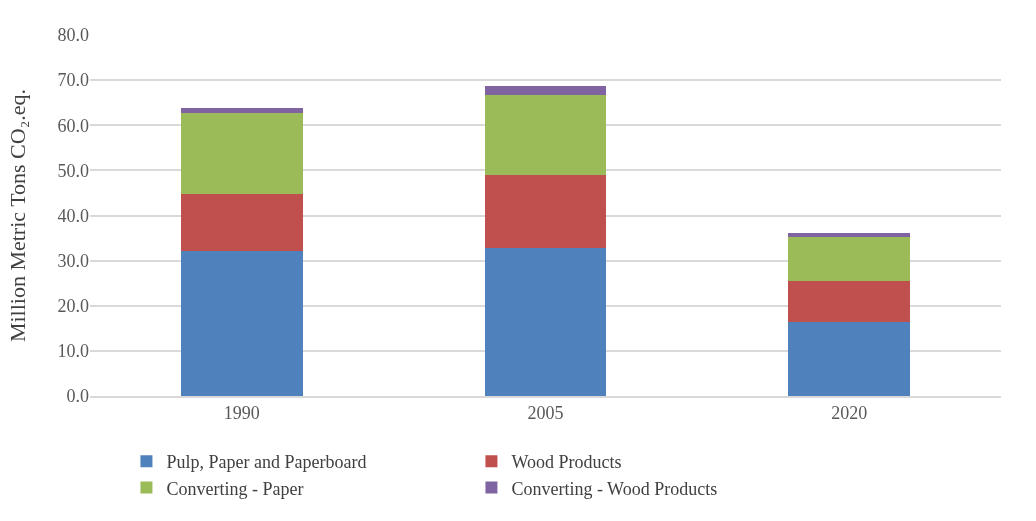 This screenshot has width=1036, height=521. I want to click on legend-label: Wood Products, so click(566, 462).